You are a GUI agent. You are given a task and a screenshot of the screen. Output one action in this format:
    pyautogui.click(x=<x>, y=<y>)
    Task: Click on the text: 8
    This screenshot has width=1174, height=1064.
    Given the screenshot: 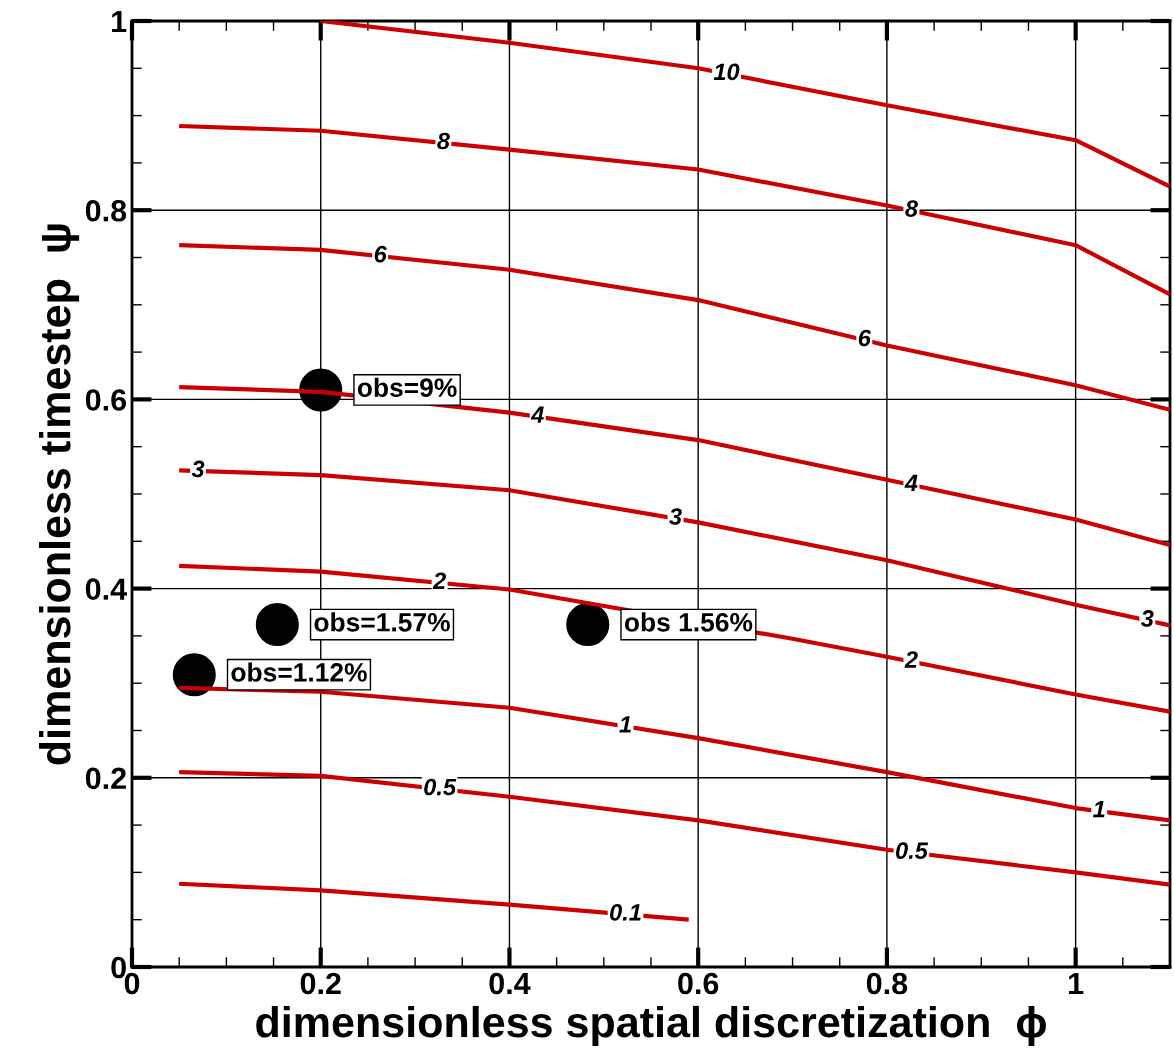 What is the action you would take?
    pyautogui.click(x=443, y=141)
    